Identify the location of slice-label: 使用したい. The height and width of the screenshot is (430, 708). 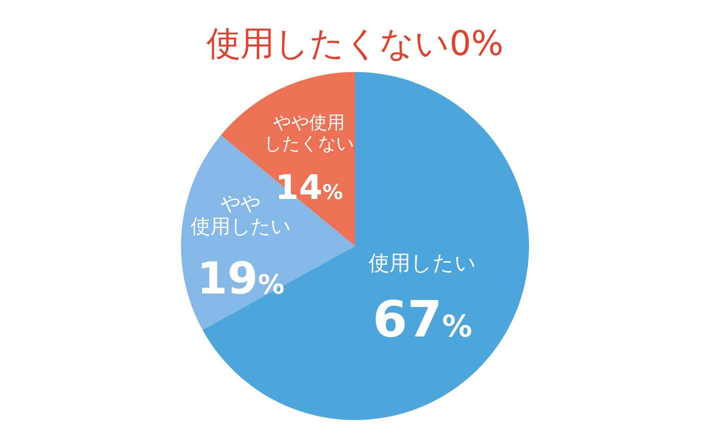
(422, 262).